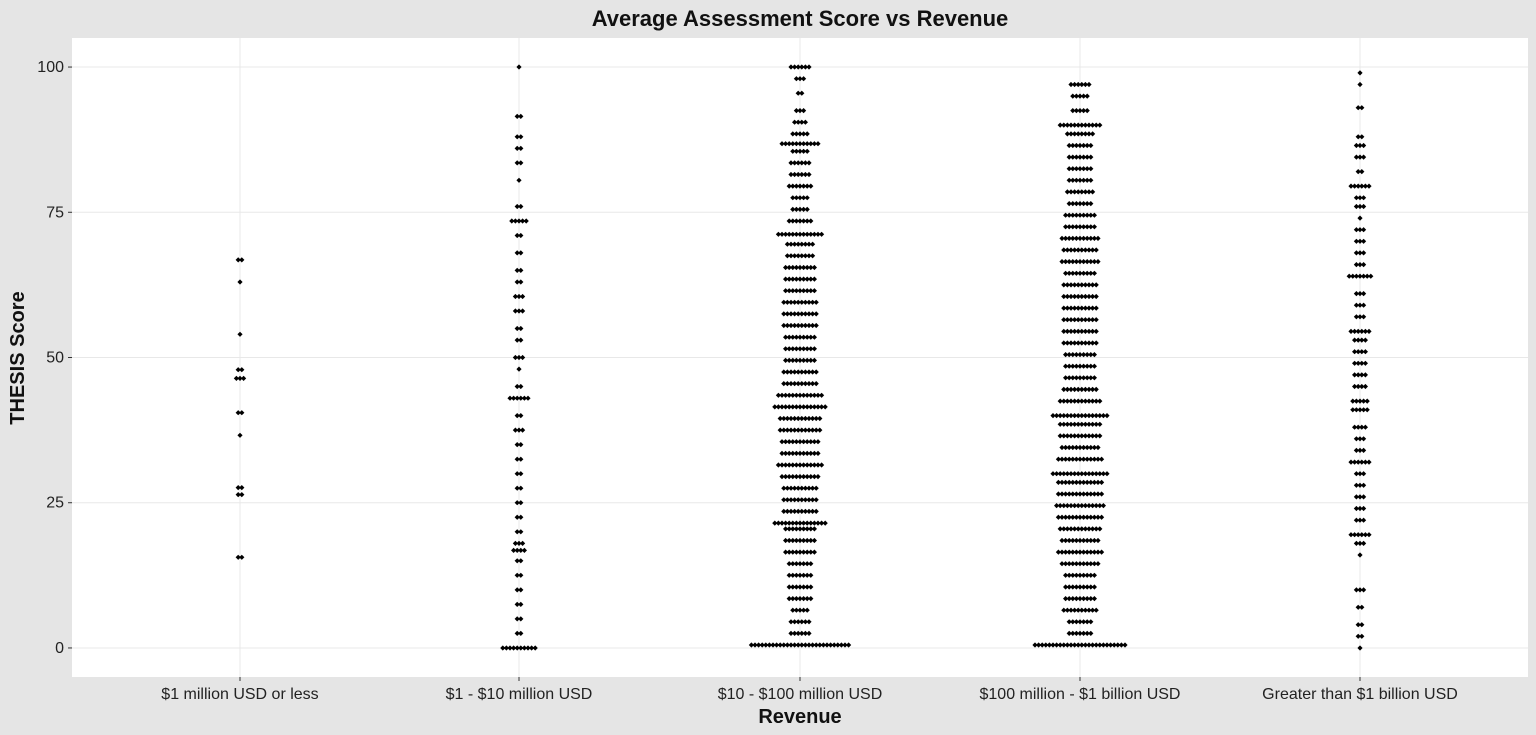 The width and height of the screenshot is (1536, 735). I want to click on x-tick-label: $1 - $10 million USD, so click(519, 694).